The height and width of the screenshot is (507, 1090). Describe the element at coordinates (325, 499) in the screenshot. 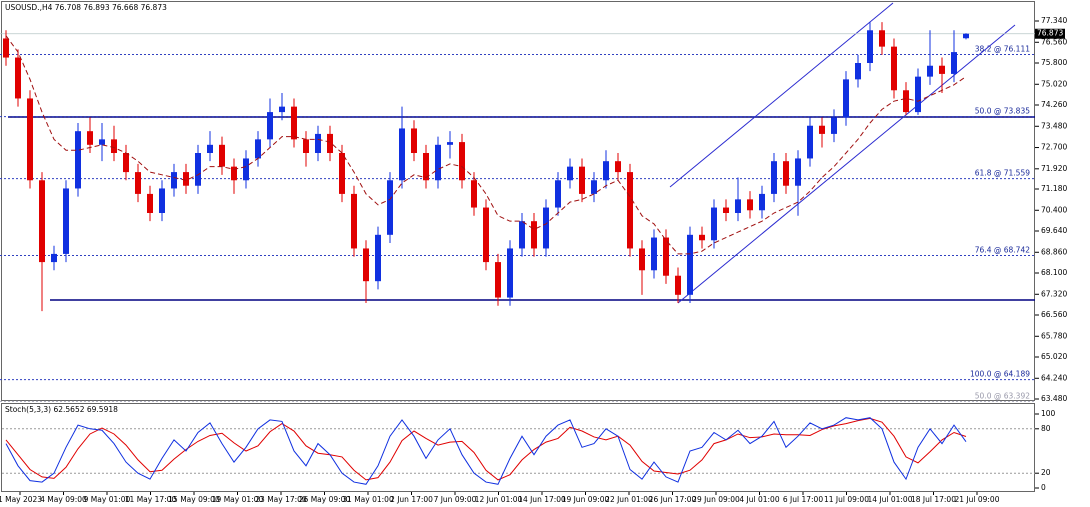

I see `time-label: 26 May 09:00` at that location.